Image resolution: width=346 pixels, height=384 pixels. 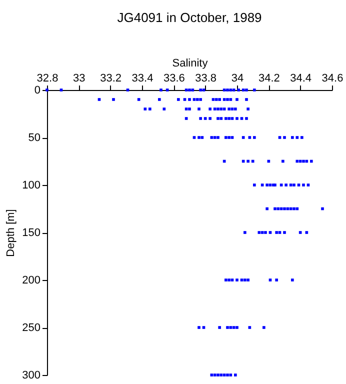 What do you see at coordinates (37, 90) in the screenshot?
I see `y-tick-label: 0` at bounding box center [37, 90].